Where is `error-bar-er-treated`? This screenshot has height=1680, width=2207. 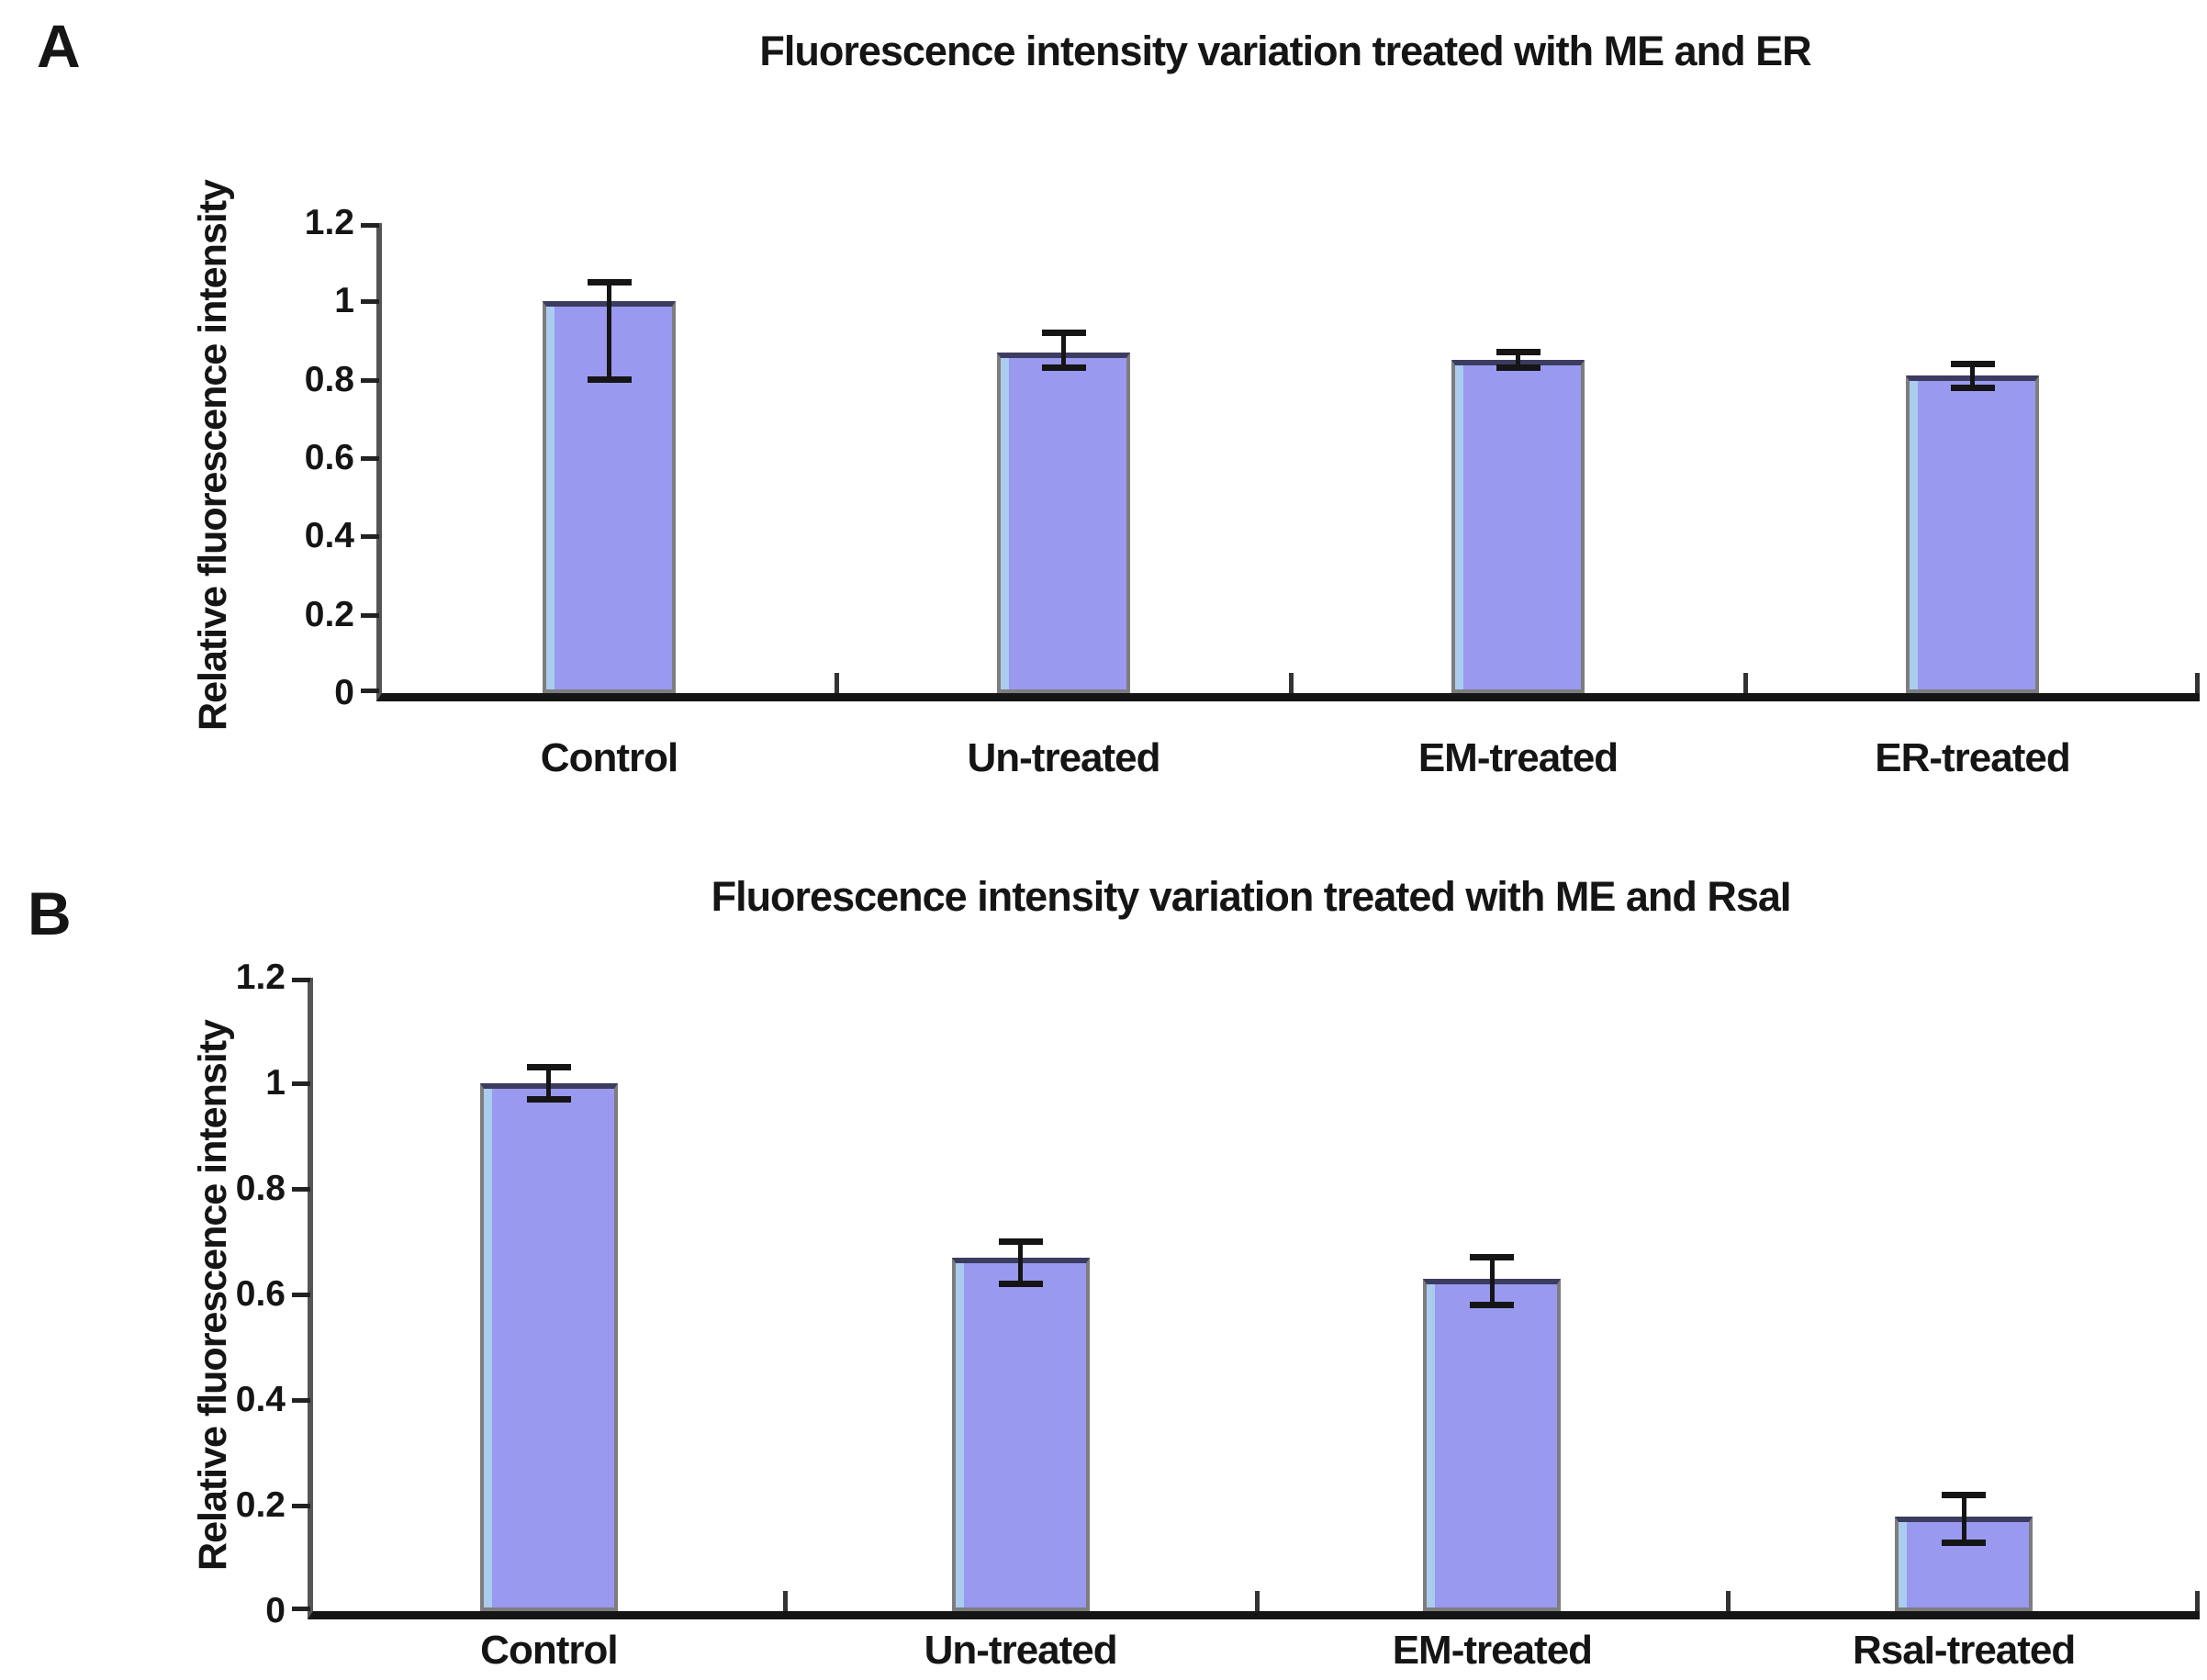
error-bar-er-treated is located at coordinates (1972, 376).